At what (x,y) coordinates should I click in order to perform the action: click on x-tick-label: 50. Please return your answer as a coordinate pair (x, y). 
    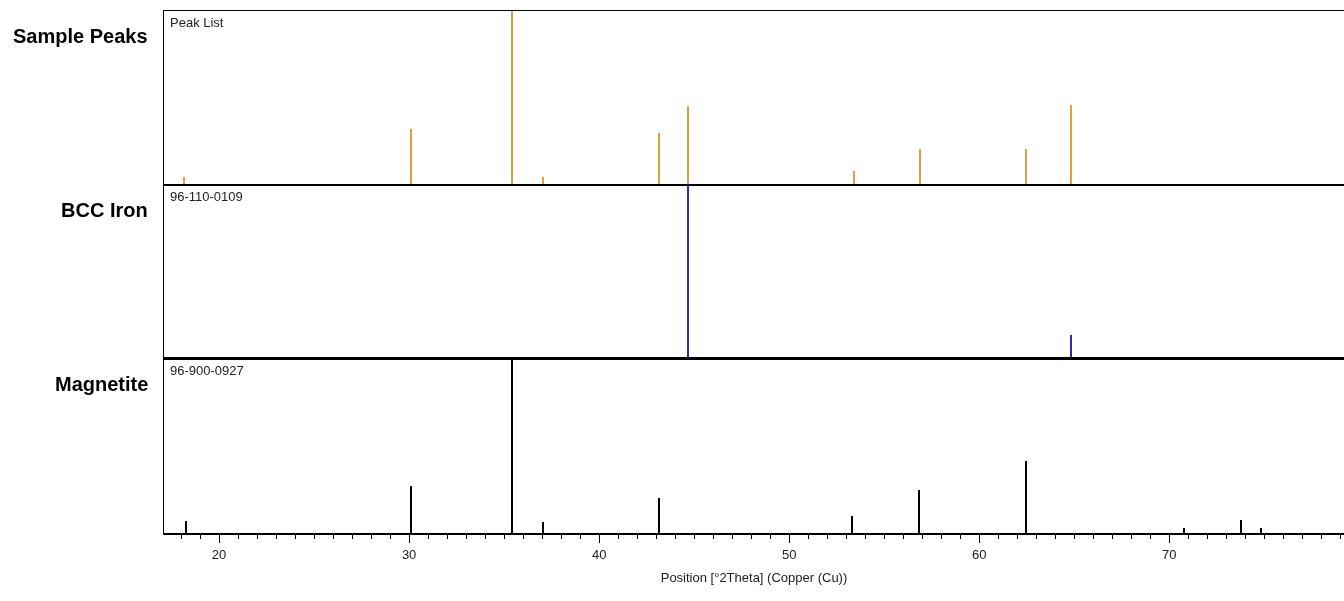
    Looking at the image, I should click on (789, 554).